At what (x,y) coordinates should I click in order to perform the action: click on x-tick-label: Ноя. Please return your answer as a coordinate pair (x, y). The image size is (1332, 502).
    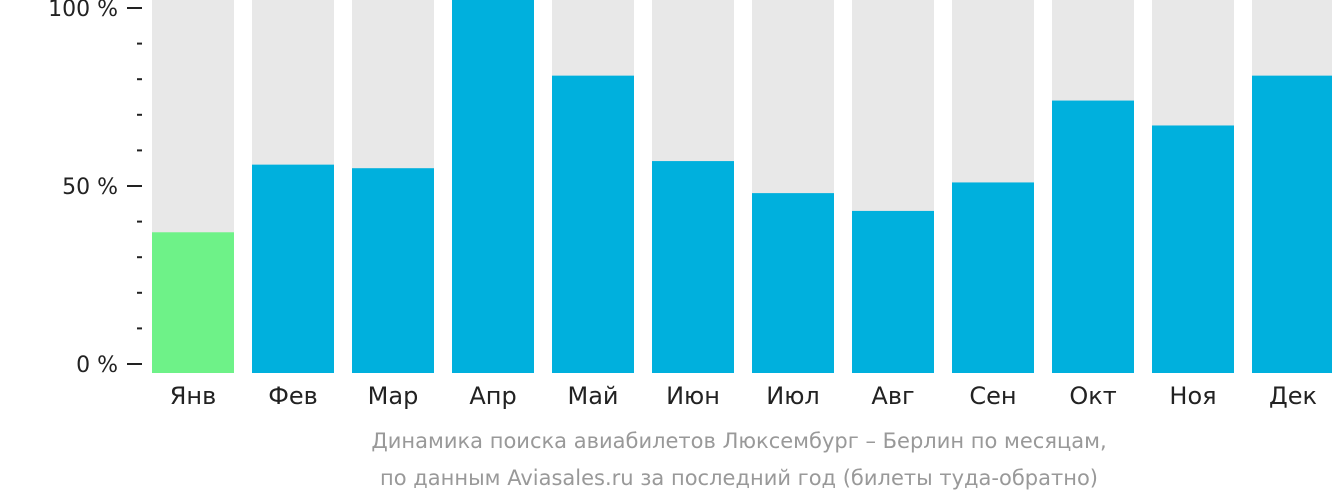
    Looking at the image, I should click on (1192, 396).